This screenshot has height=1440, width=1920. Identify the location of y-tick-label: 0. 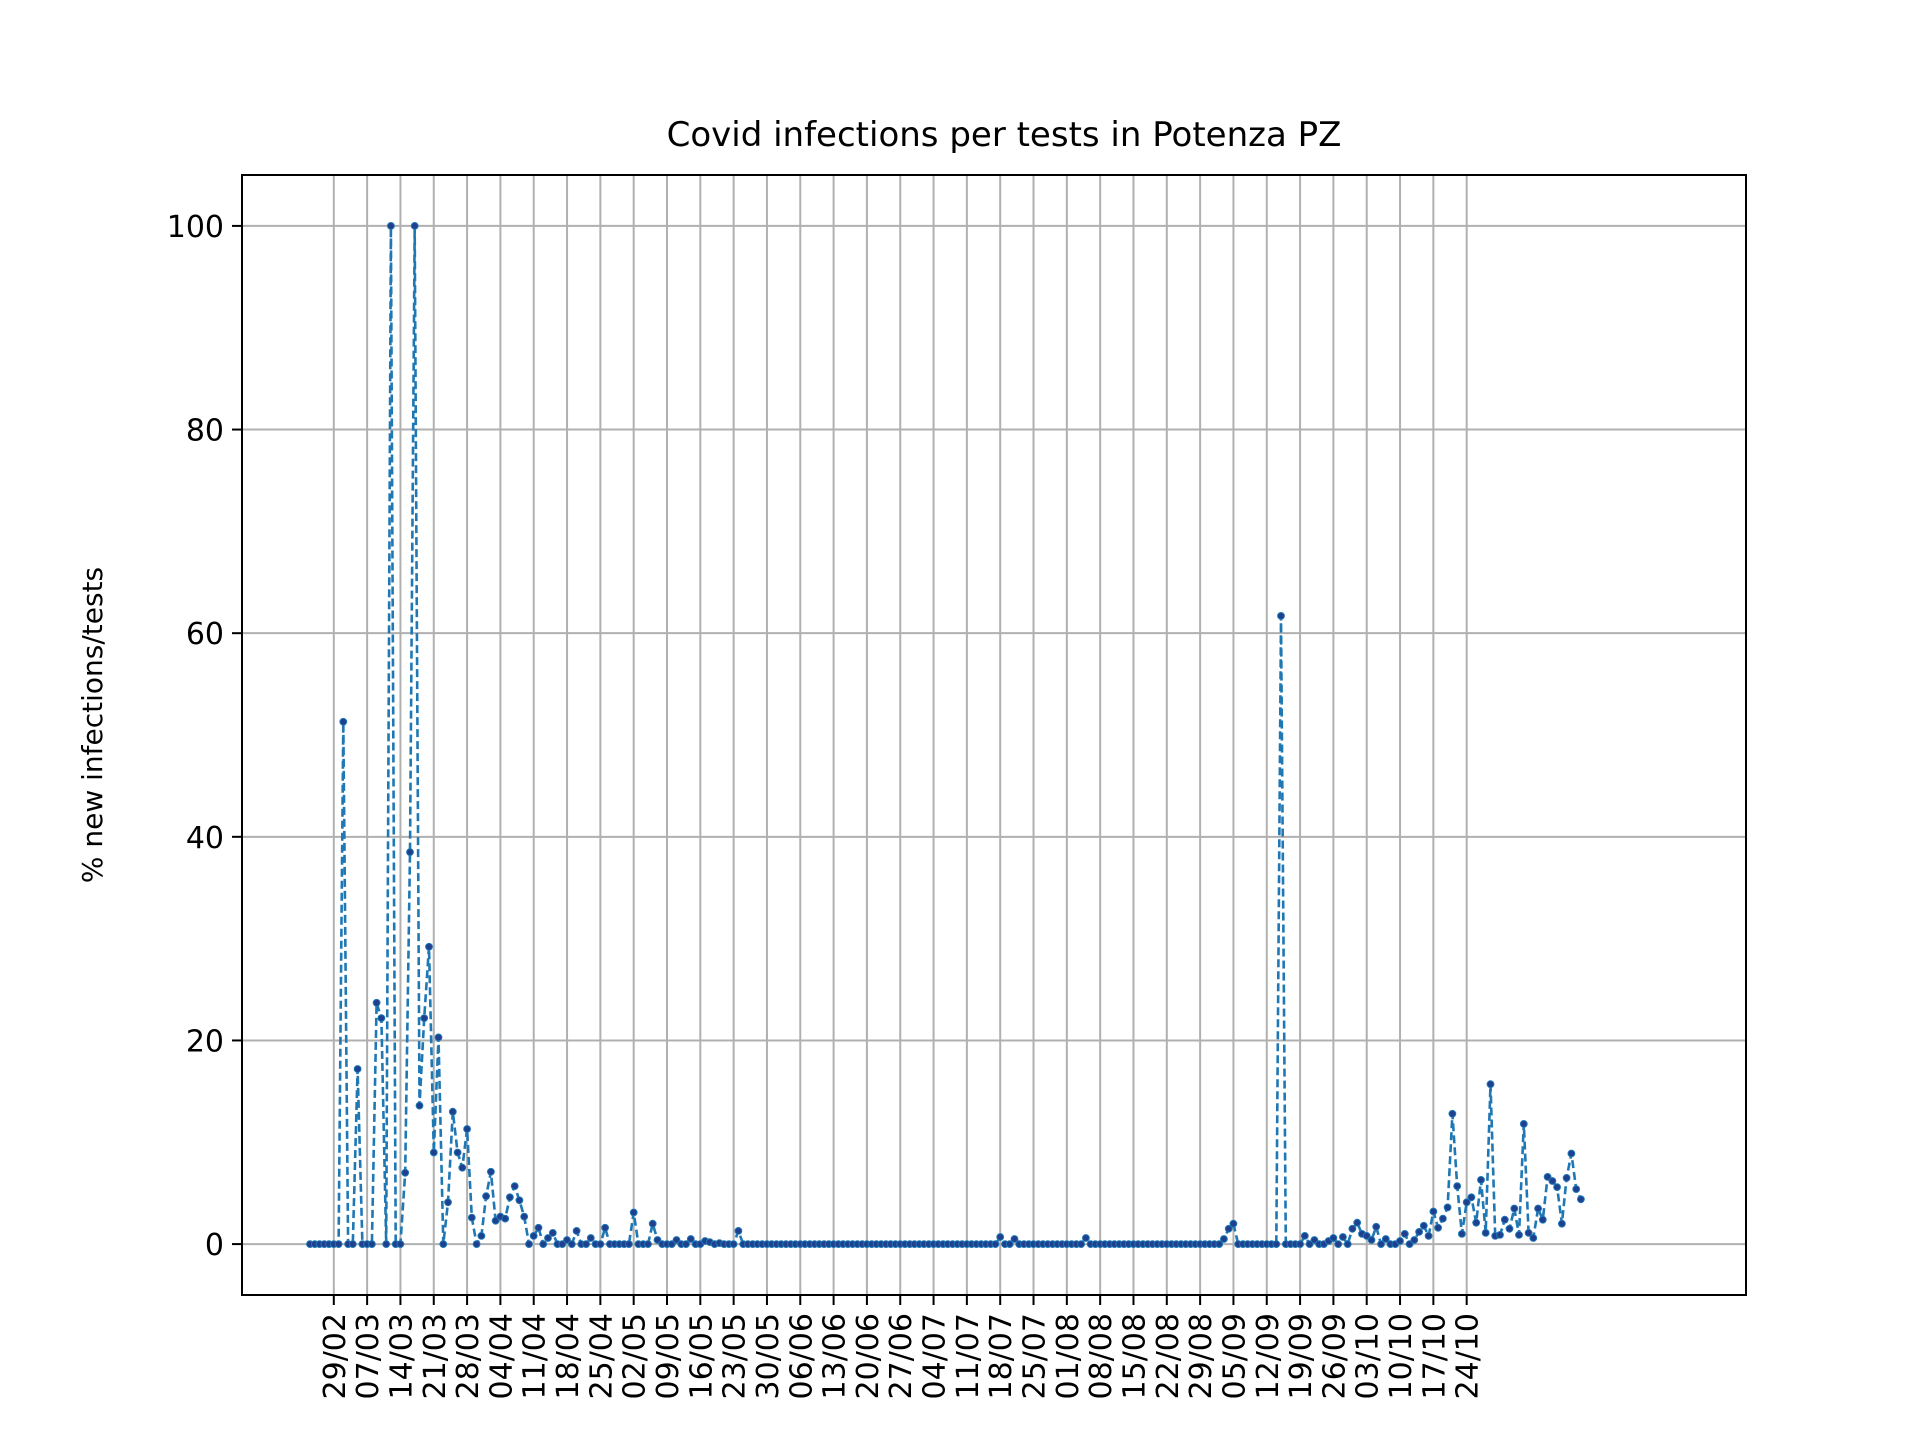
(214, 1245).